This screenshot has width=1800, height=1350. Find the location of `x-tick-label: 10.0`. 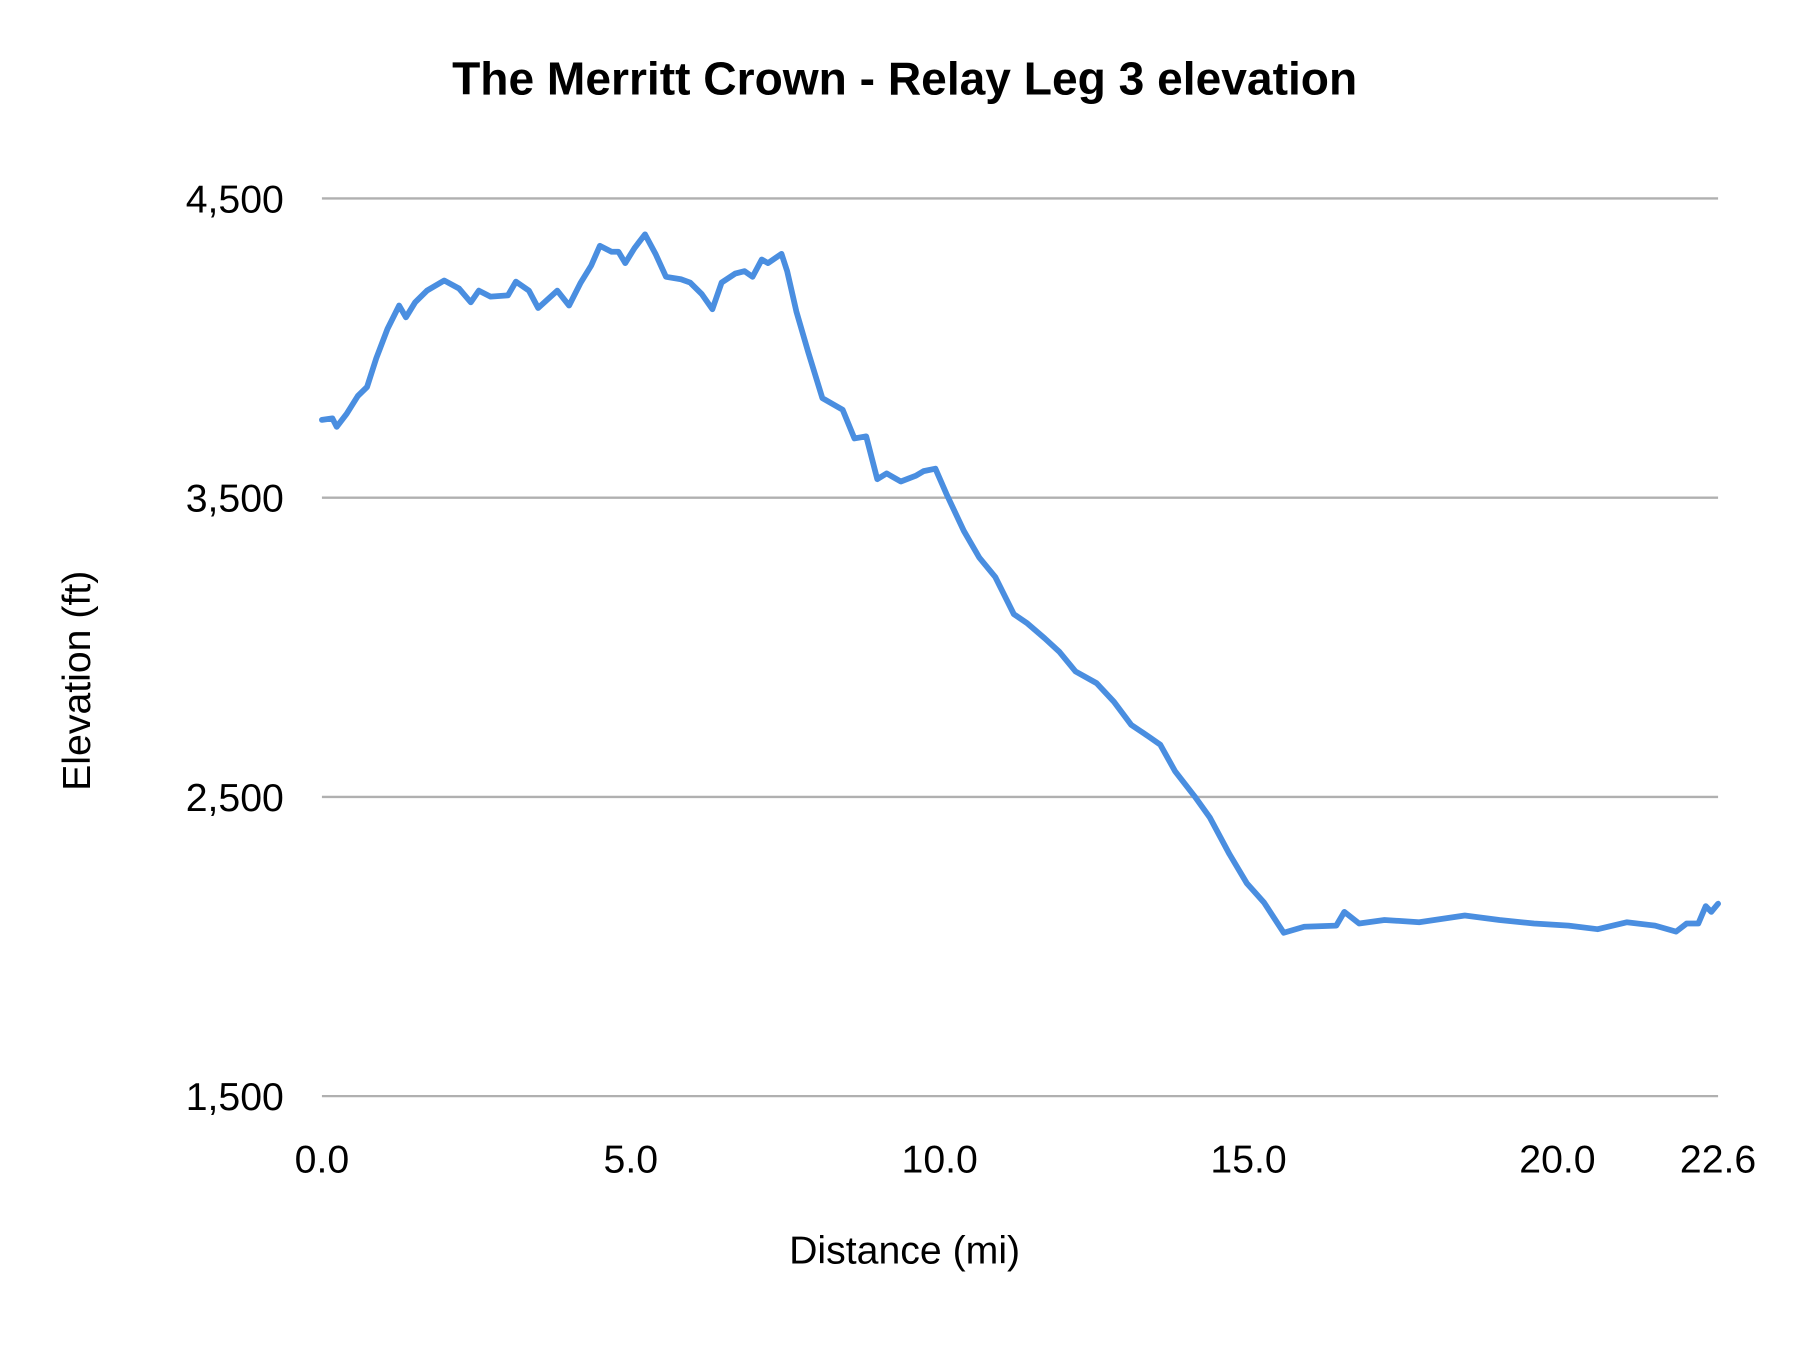

x-tick-label: 10.0 is located at coordinates (940, 1159).